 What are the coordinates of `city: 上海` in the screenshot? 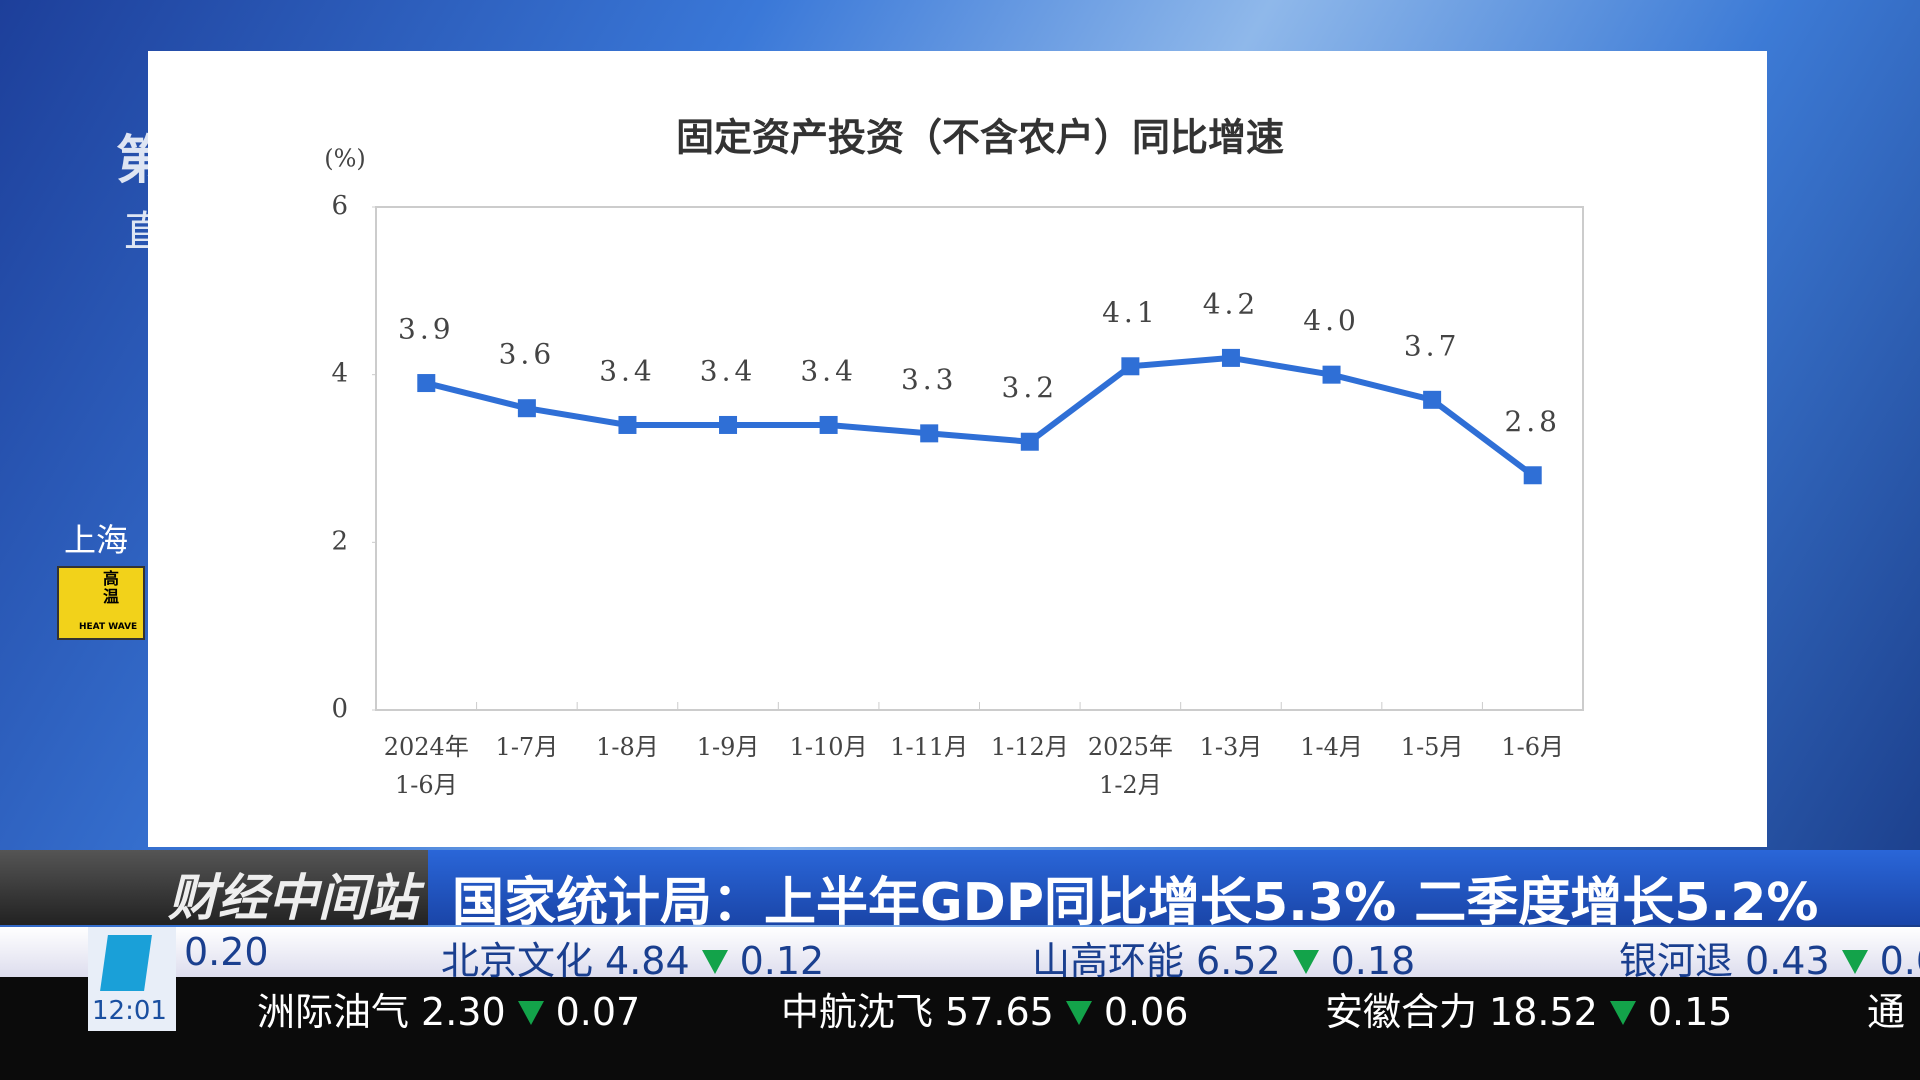 It's located at (96, 540).